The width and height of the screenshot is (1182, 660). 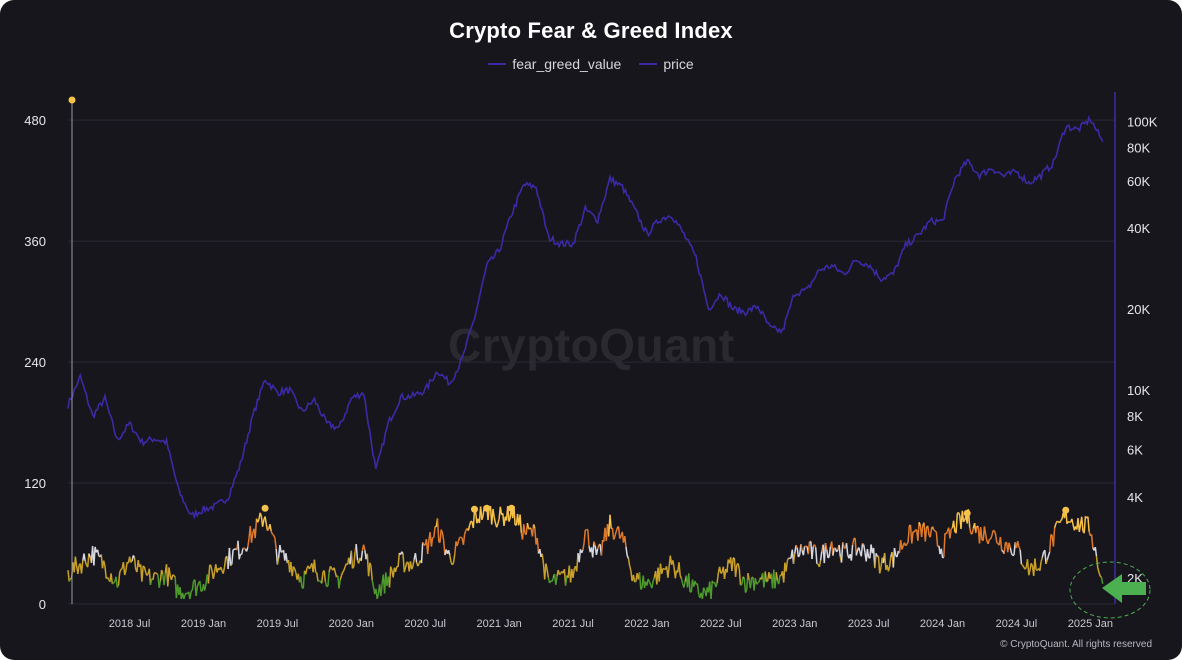 I want to click on x-tick-label: 2020 Jul, so click(x=425, y=624).